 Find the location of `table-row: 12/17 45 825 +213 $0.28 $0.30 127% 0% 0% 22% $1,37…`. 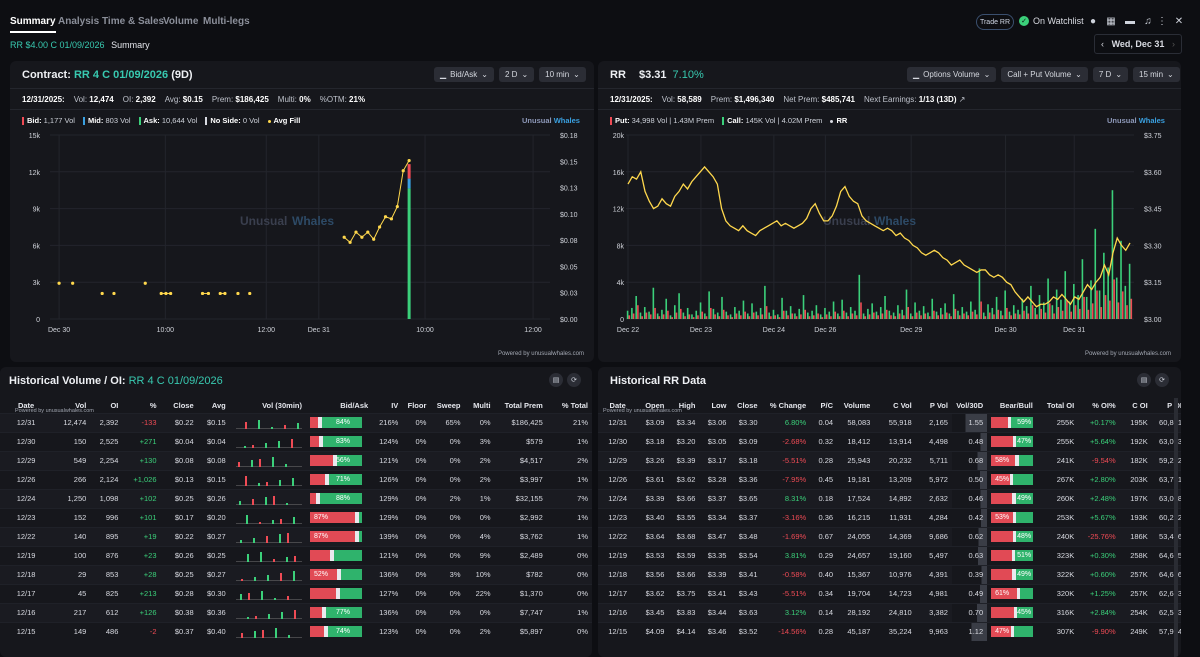

table-row: 12/17 45 825 +213 $0.28 $0.30 127% 0% 0% 22% $1,37… is located at coordinates (296, 593).